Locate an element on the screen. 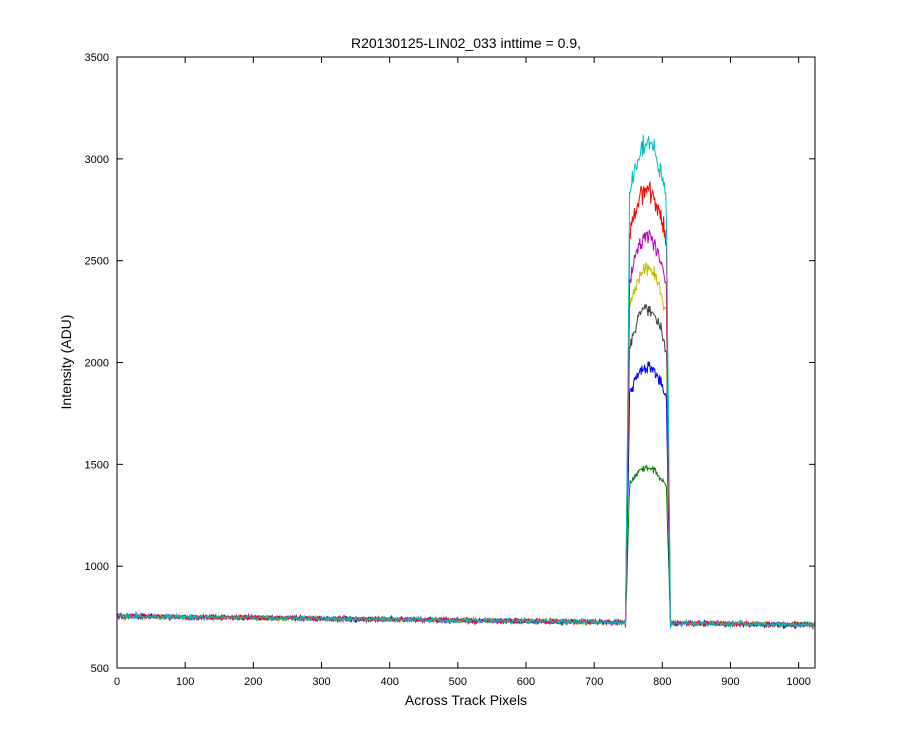  y-tick-label: 3500 is located at coordinates (97, 58).